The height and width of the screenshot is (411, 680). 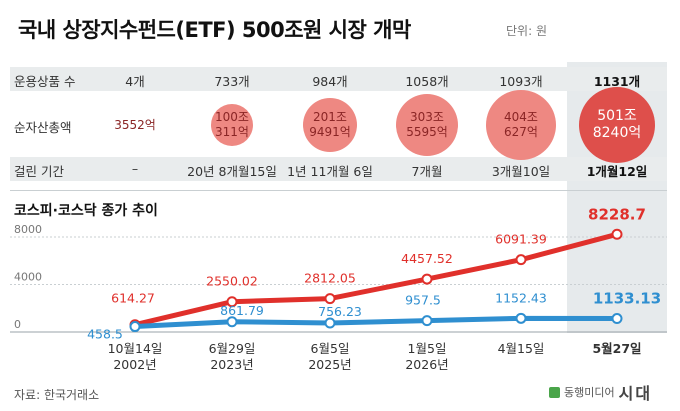 I want to click on unit-label: 단위: 원, so click(x=526, y=31).